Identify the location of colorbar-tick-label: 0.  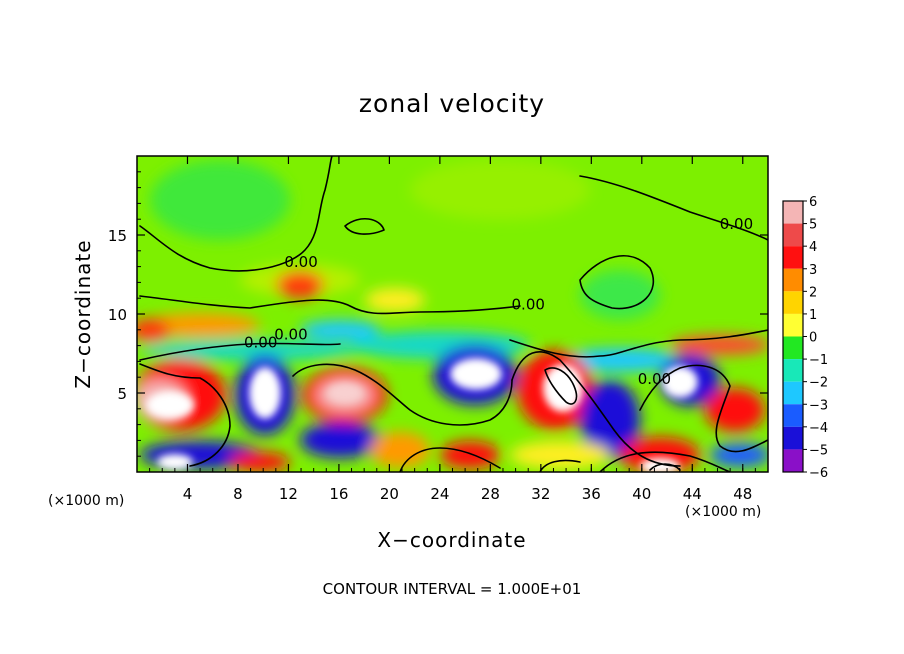
(813, 338).